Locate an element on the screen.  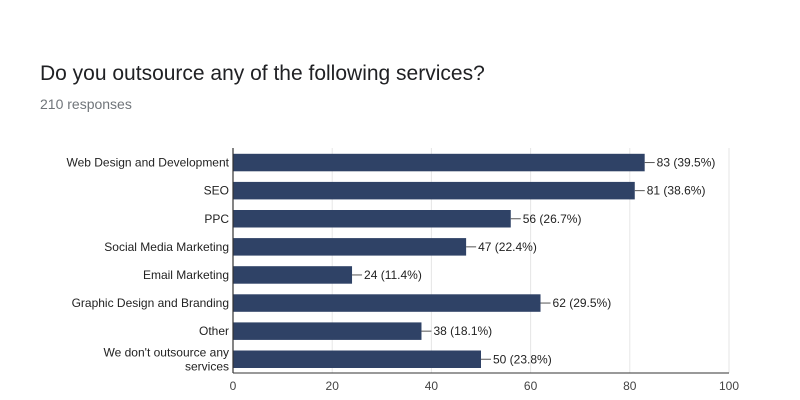
x-tick-label: 0 is located at coordinates (233, 386).